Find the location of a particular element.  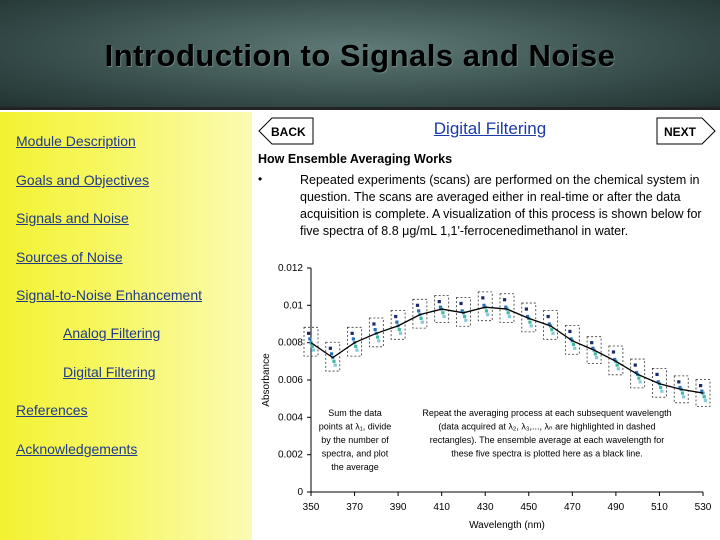

section-title: Digital Filtering is located at coordinates (490, 128).